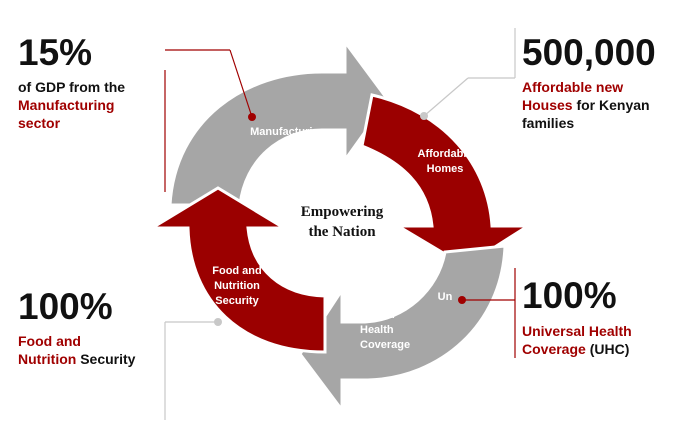 The height and width of the screenshot is (431, 696). I want to click on stat-health-line2-plain: (UHC), so click(607, 349).